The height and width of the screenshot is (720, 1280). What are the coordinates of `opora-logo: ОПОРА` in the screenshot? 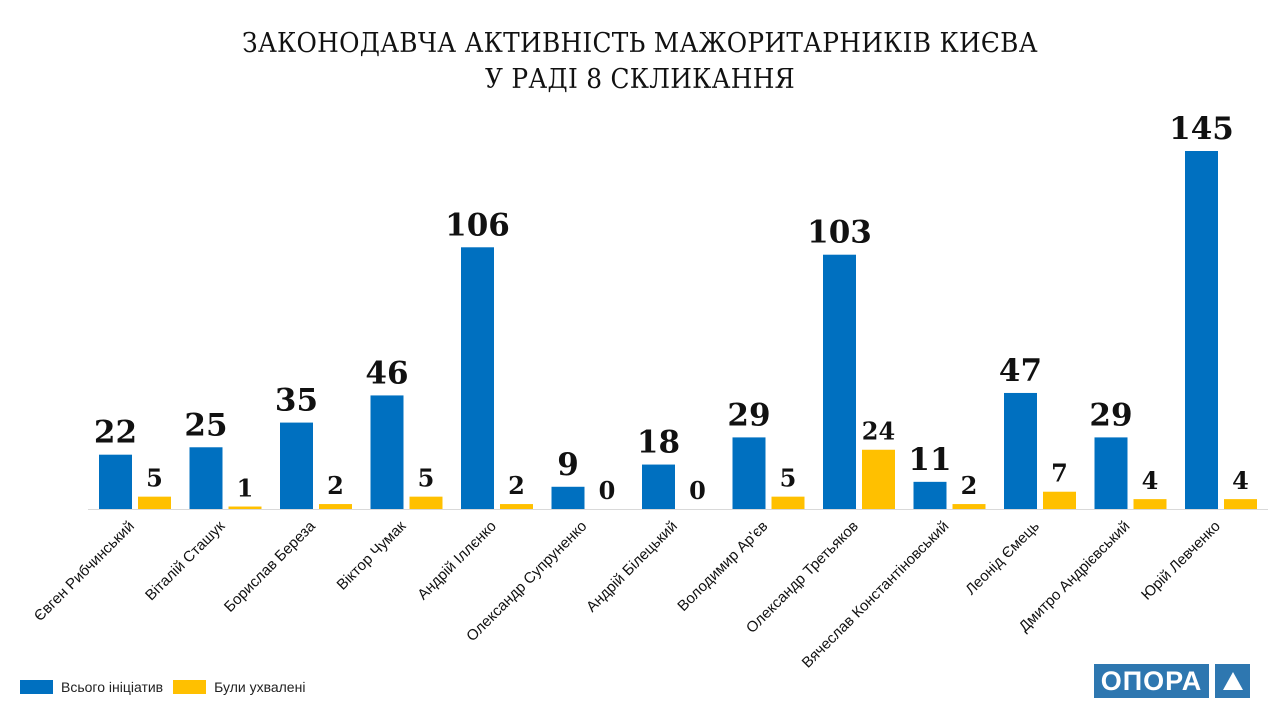 It's located at (1172, 681).